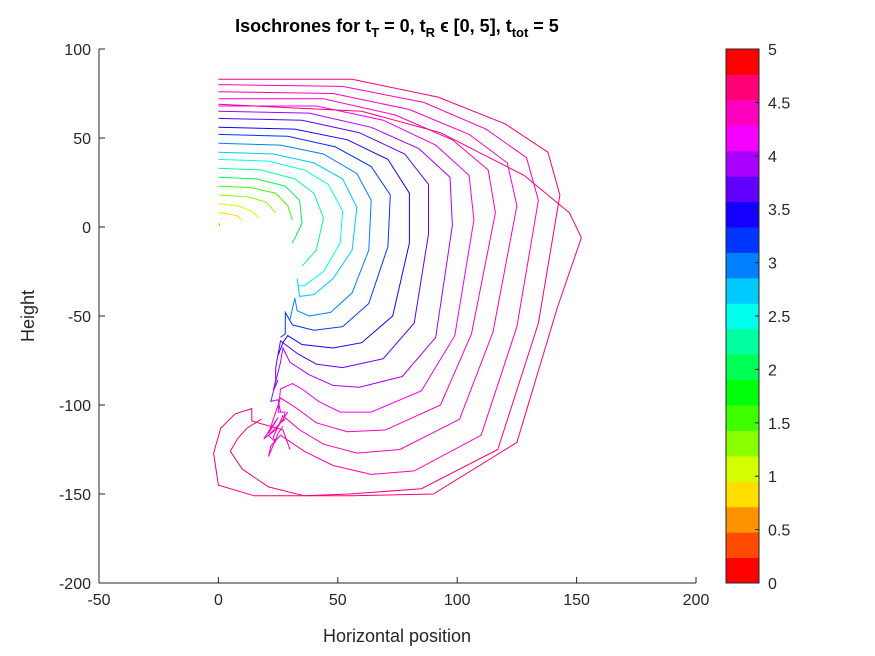 This screenshot has width=875, height=656. I want to click on title-subscript: tot, so click(520, 32).